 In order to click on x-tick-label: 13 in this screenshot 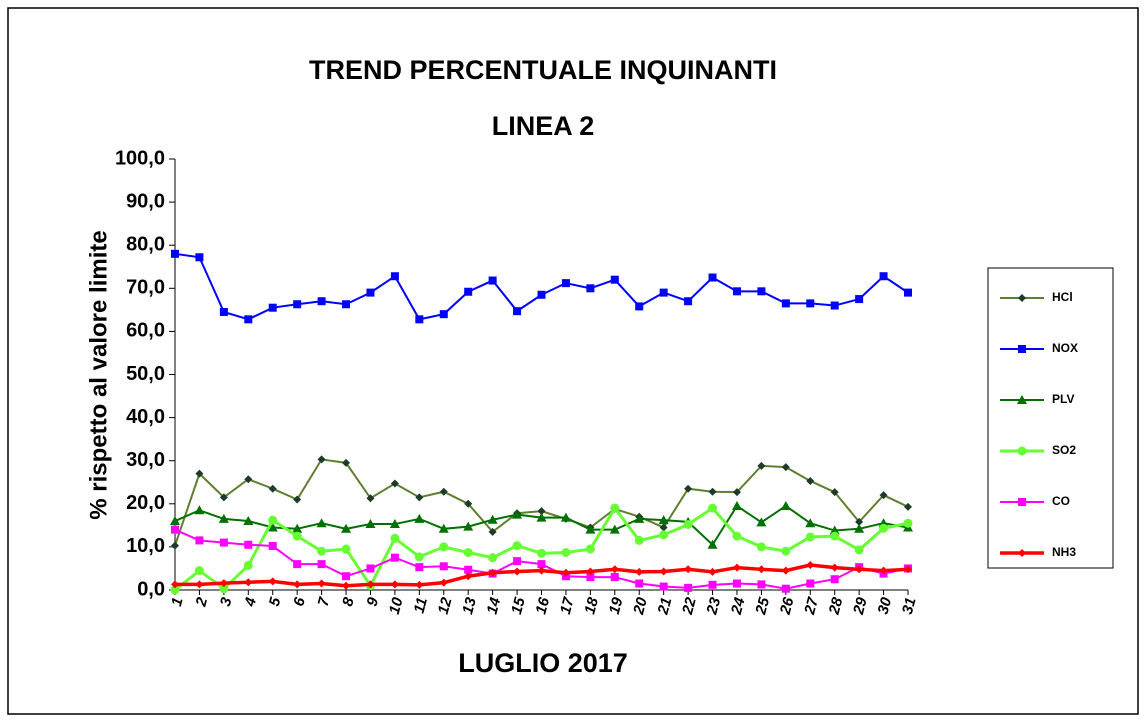, I will do `click(469, 605)`.